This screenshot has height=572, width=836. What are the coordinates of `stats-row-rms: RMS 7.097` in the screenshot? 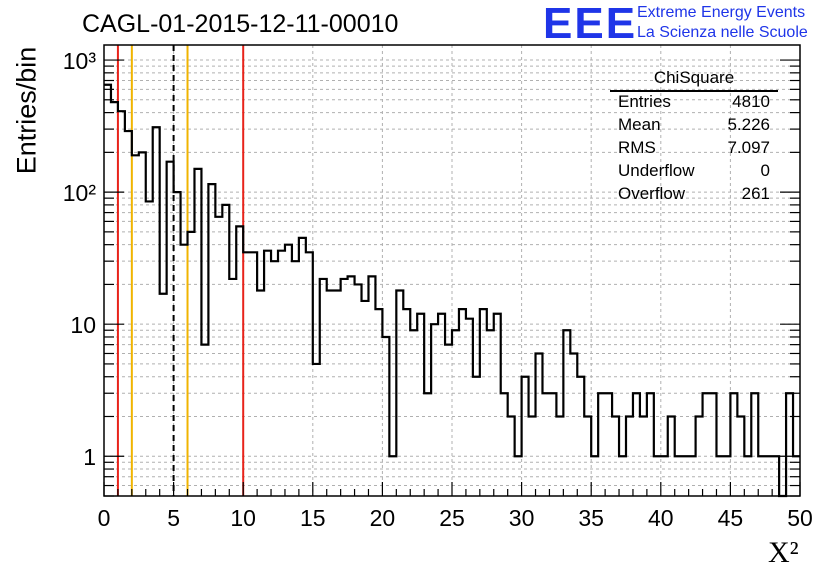 It's located at (694, 149).